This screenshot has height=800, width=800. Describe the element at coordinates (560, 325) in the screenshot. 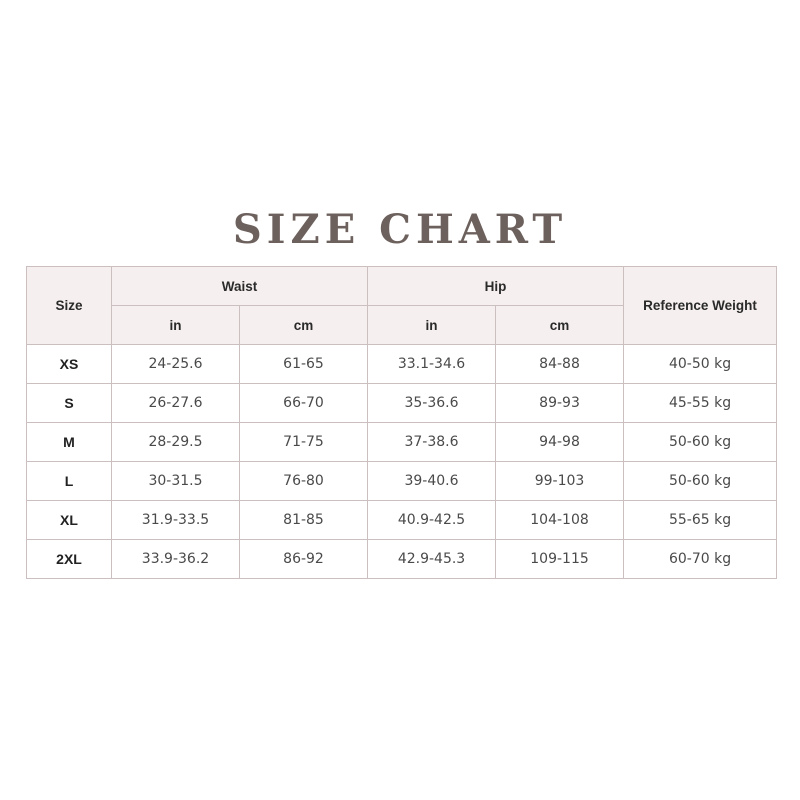

I see `header-hip-cm: cm` at that location.